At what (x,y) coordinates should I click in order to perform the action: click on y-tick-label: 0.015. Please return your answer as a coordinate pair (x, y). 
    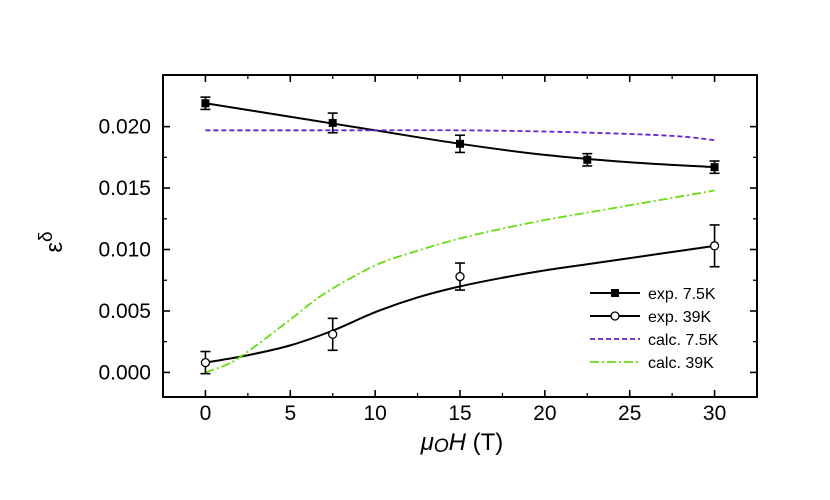
    Looking at the image, I should click on (124, 188).